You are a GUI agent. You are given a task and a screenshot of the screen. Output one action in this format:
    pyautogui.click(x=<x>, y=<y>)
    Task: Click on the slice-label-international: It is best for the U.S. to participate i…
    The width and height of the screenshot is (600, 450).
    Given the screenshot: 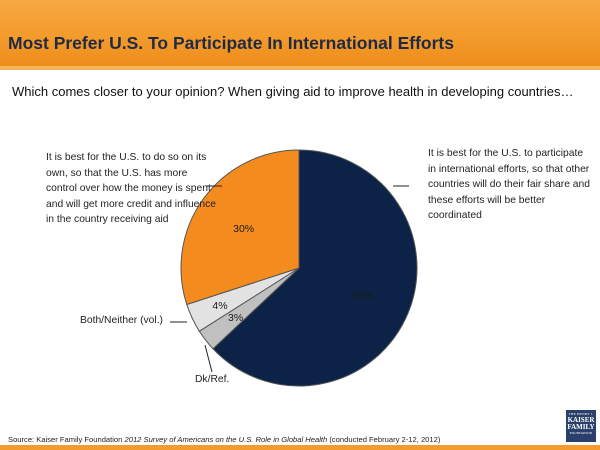 What is the action you would take?
    pyautogui.click(x=509, y=184)
    